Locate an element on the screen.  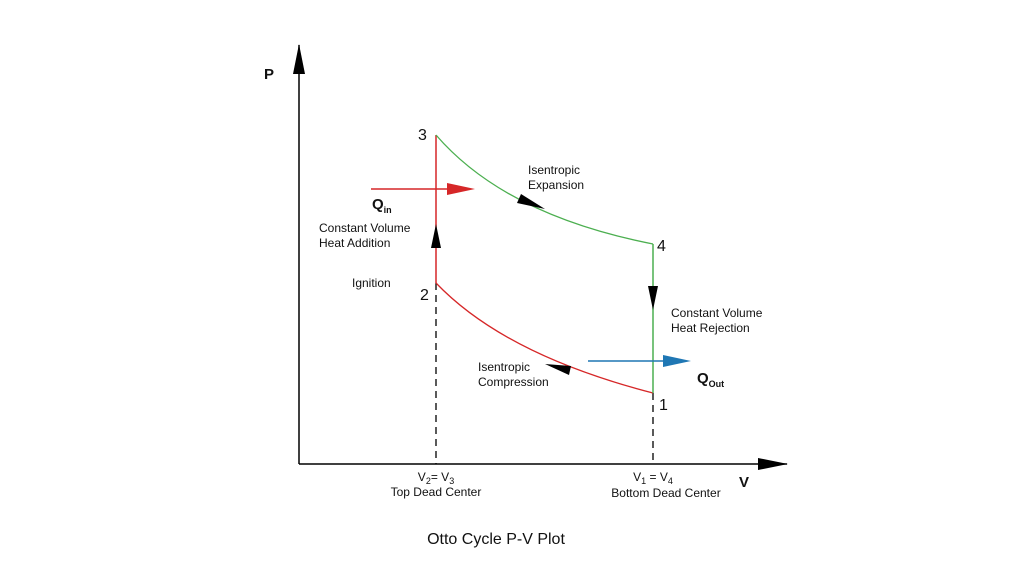
tdc-label: Top Dead Center is located at coordinates (436, 492).